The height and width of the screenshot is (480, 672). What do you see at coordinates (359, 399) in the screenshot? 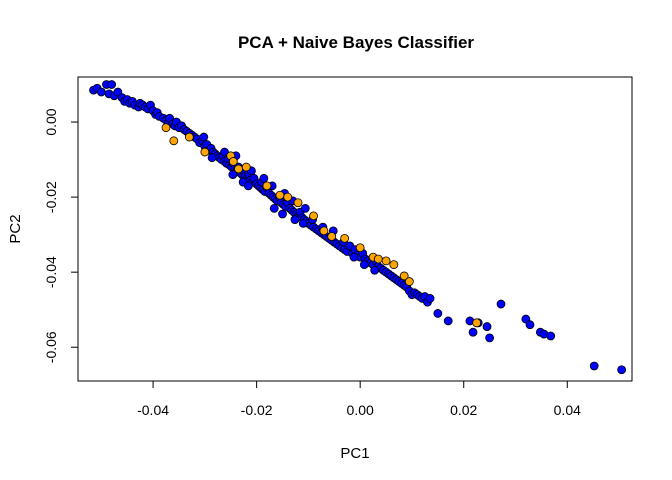
I see `x-axis: -0.04 -0.02 0.00 0.02 0.04` at bounding box center [359, 399].